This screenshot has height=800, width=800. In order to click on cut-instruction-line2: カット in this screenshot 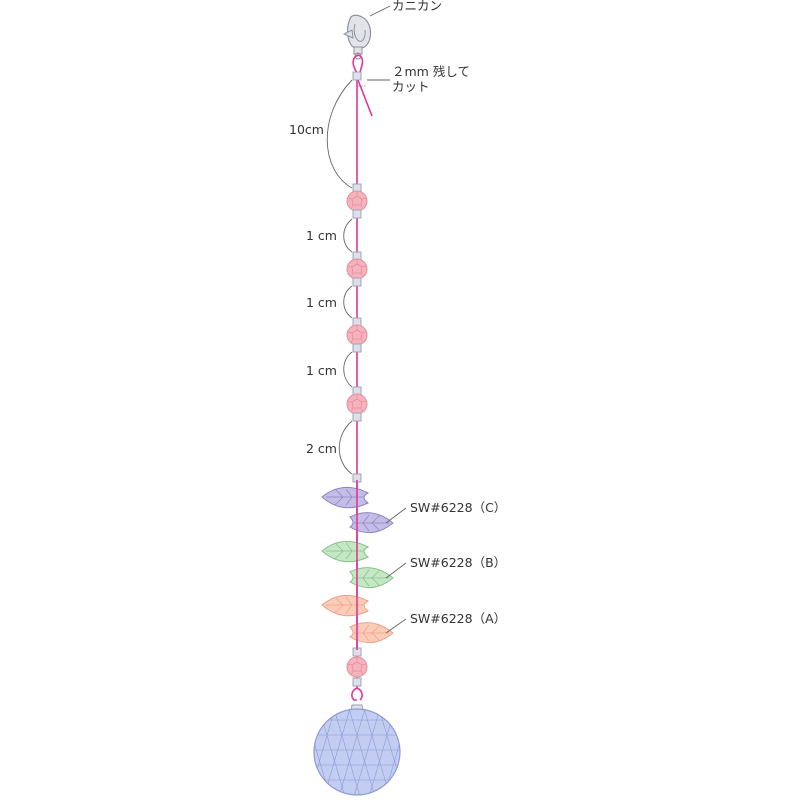, I will do `click(411, 86)`.